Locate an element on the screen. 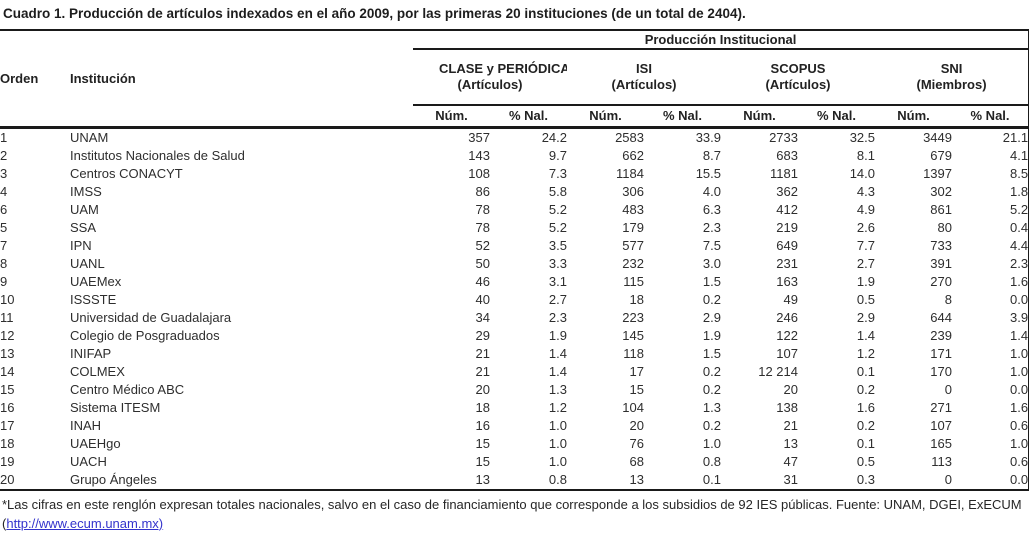 Image resolution: width=1029 pixels, height=538 pixels. cell-institucion: ISSSTE is located at coordinates (93, 299).